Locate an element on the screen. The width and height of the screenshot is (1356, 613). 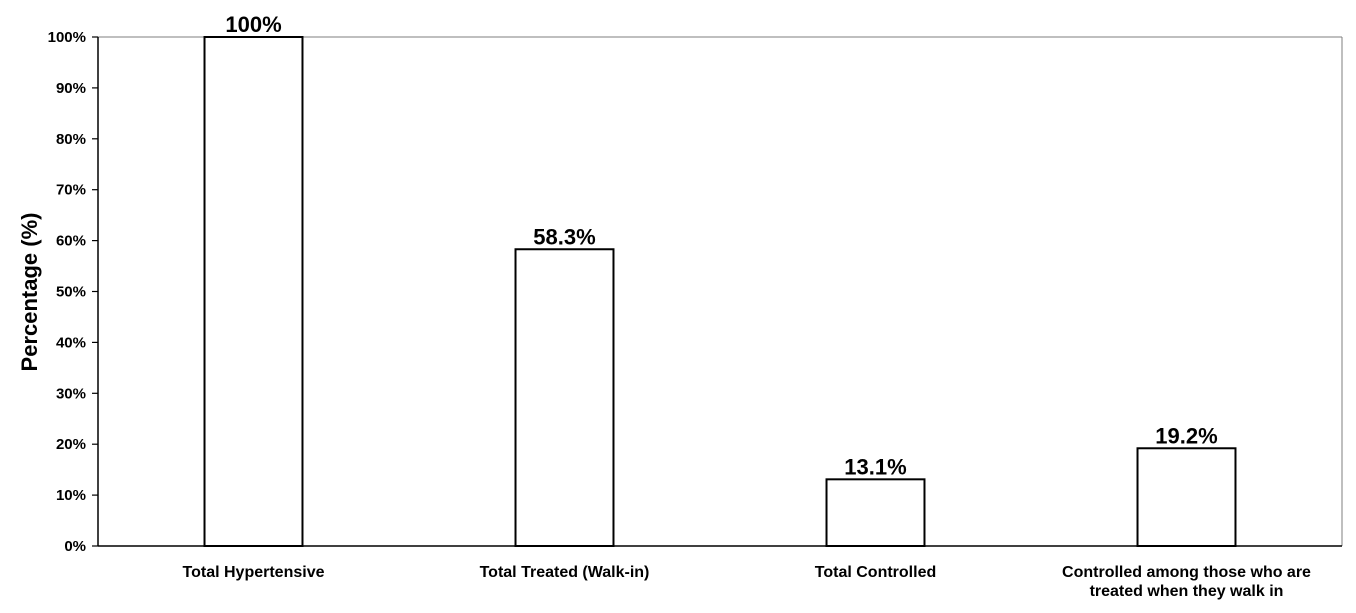
x-category-label: Total Treated (Walk-in) is located at coordinates (565, 572).